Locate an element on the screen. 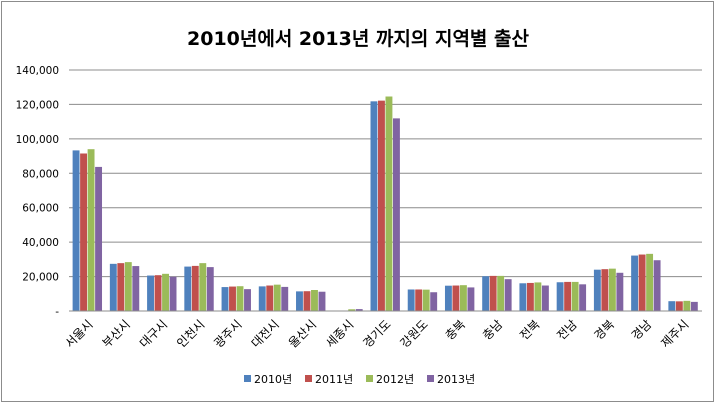 This screenshot has width=717, height=405. y-tick-label: 40,000 is located at coordinates (40, 243).